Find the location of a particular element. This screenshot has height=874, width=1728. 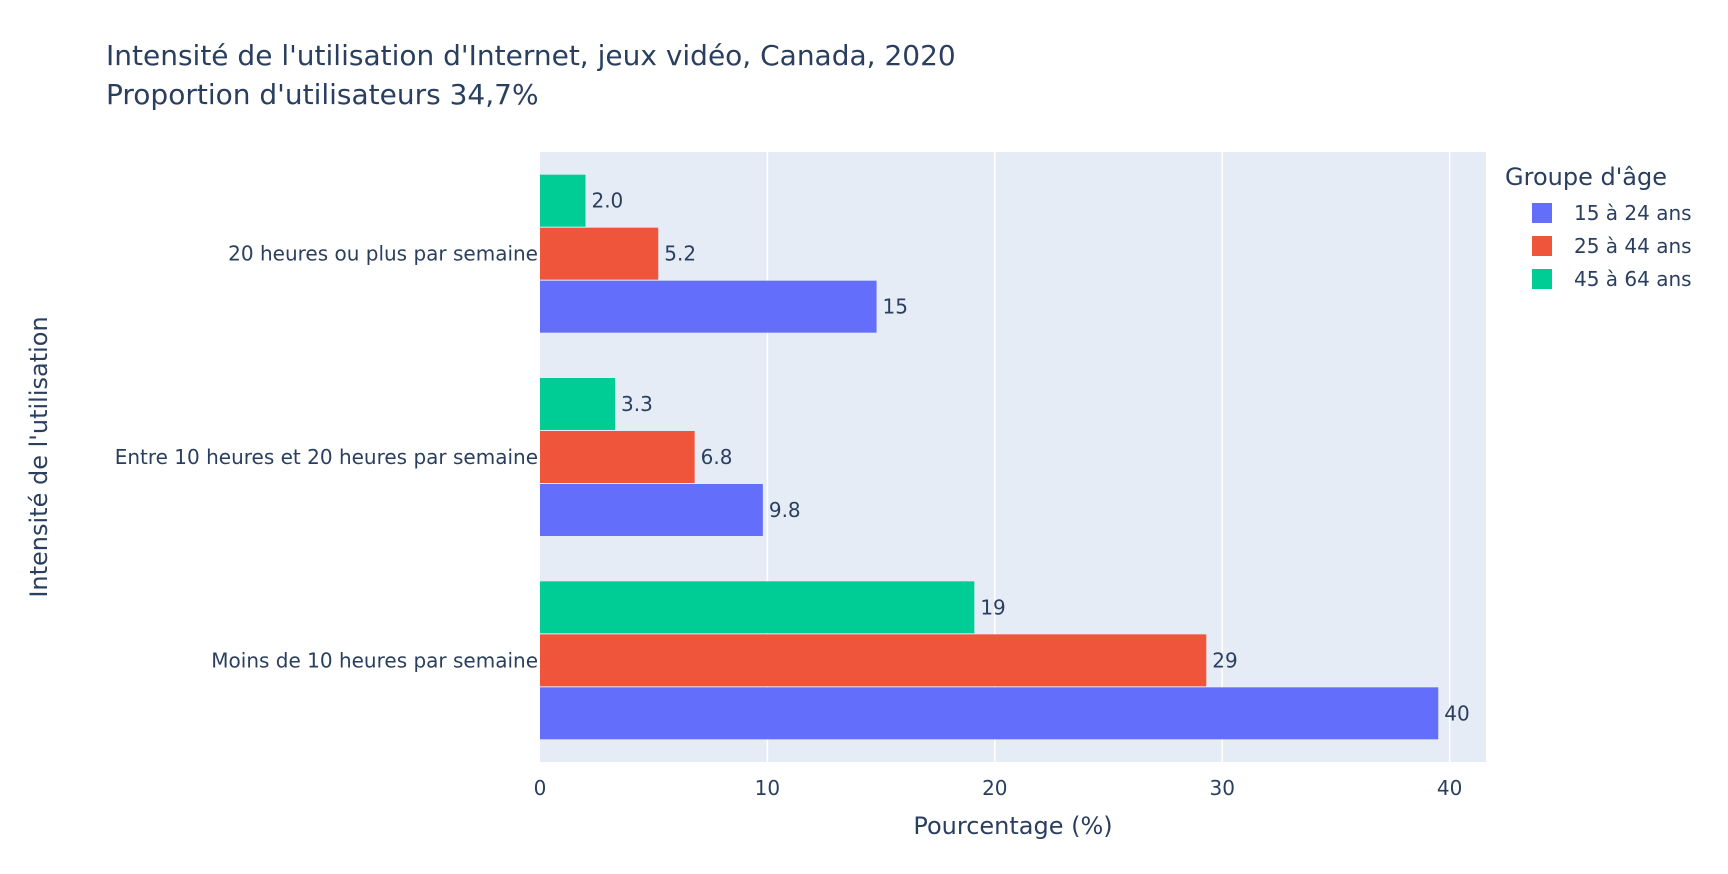

data-label: 9.8 is located at coordinates (785, 510).